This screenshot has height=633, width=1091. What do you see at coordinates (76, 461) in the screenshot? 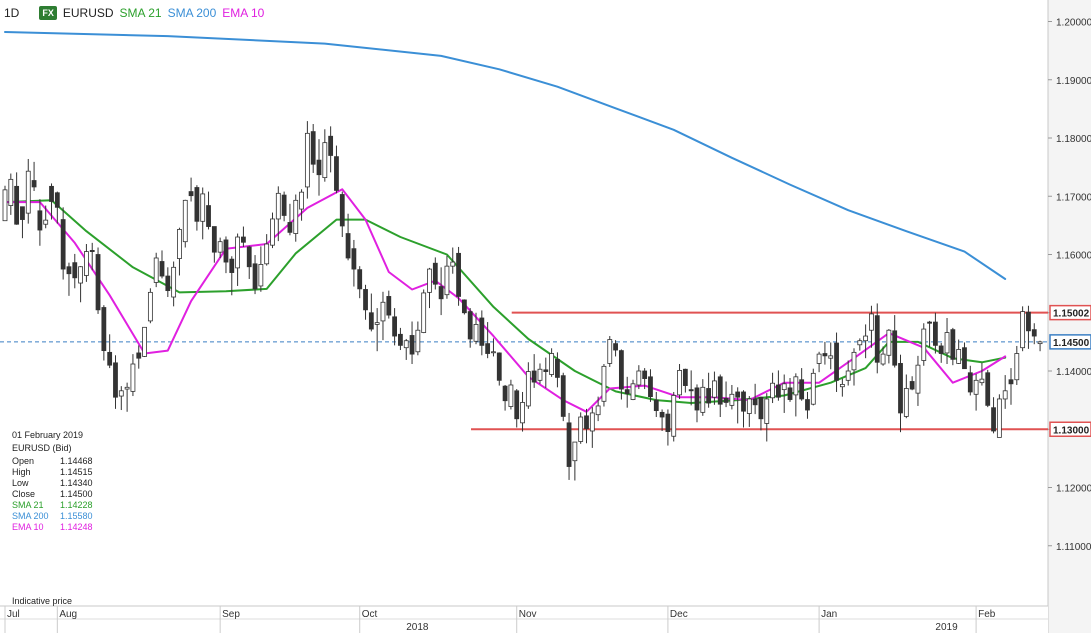
I see `info-row-value: 1.14468` at bounding box center [76, 461].